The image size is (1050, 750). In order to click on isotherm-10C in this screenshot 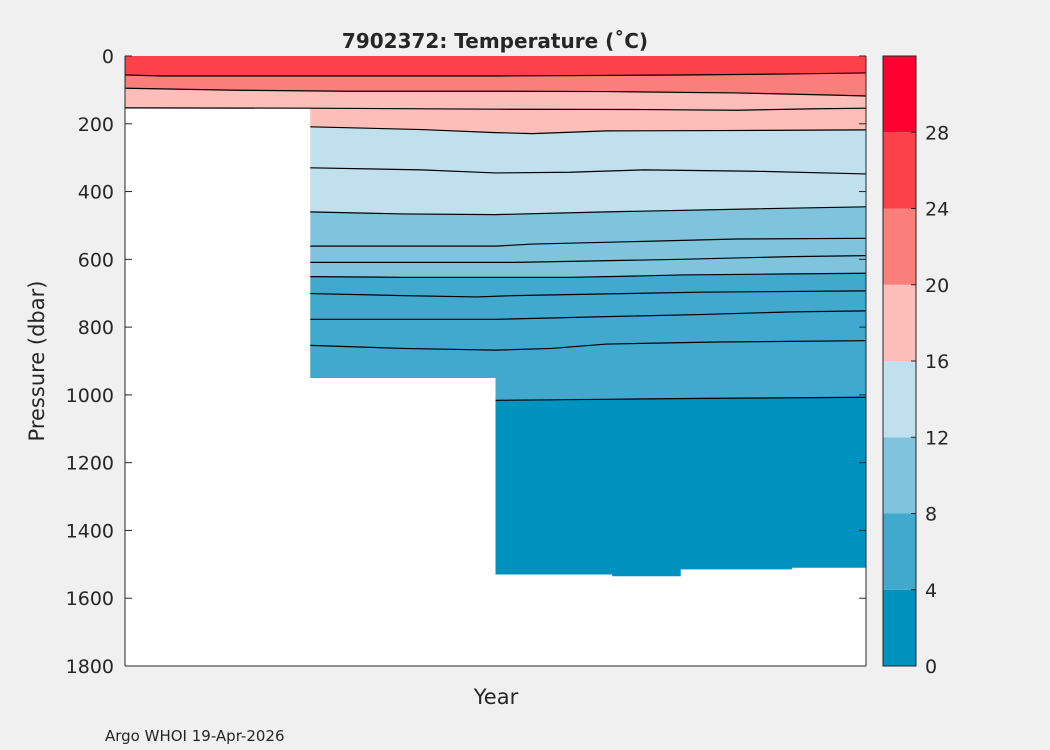, I will do `click(588, 259)`.